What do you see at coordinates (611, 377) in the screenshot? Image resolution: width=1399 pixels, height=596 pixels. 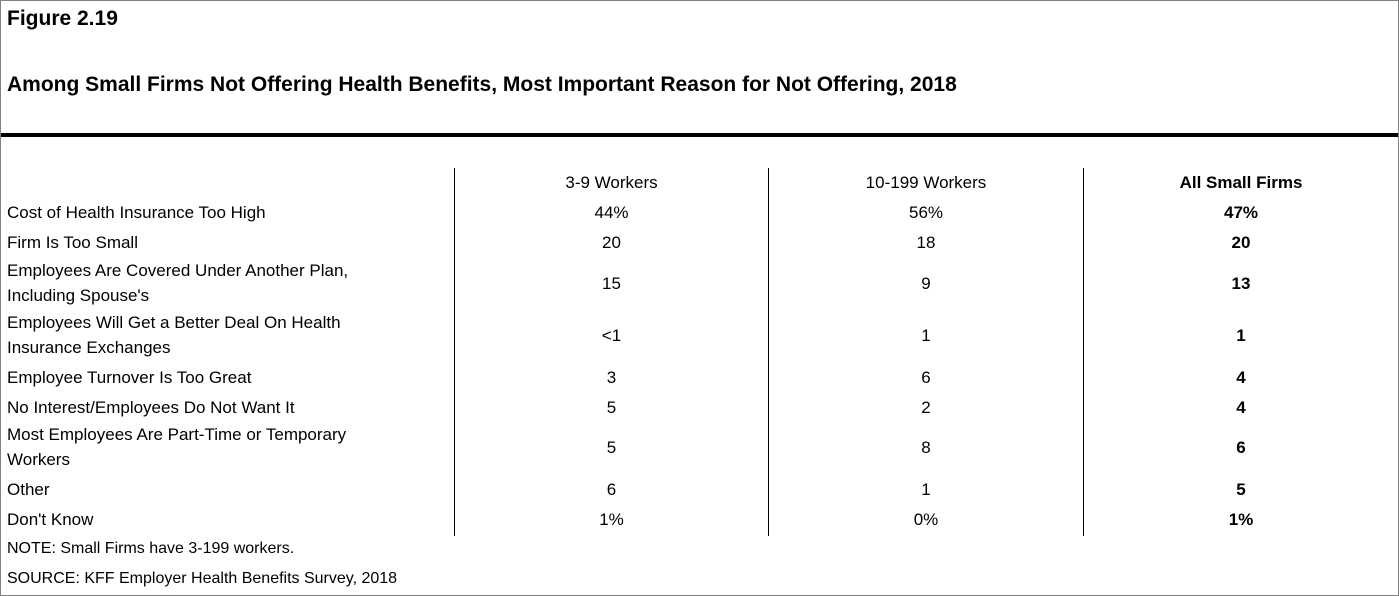 I see `table-cell: 3` at bounding box center [611, 377].